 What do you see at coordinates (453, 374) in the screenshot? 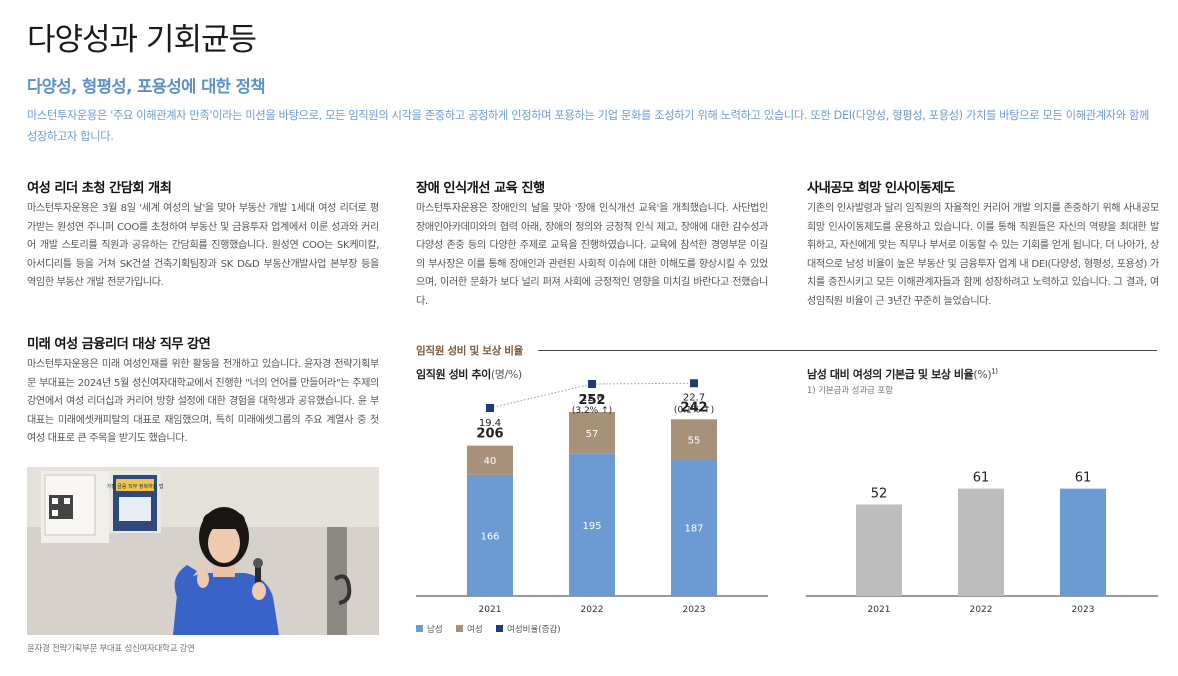
I see `chart-title-headcount-text: 임직원 성비 추이` at bounding box center [453, 374].